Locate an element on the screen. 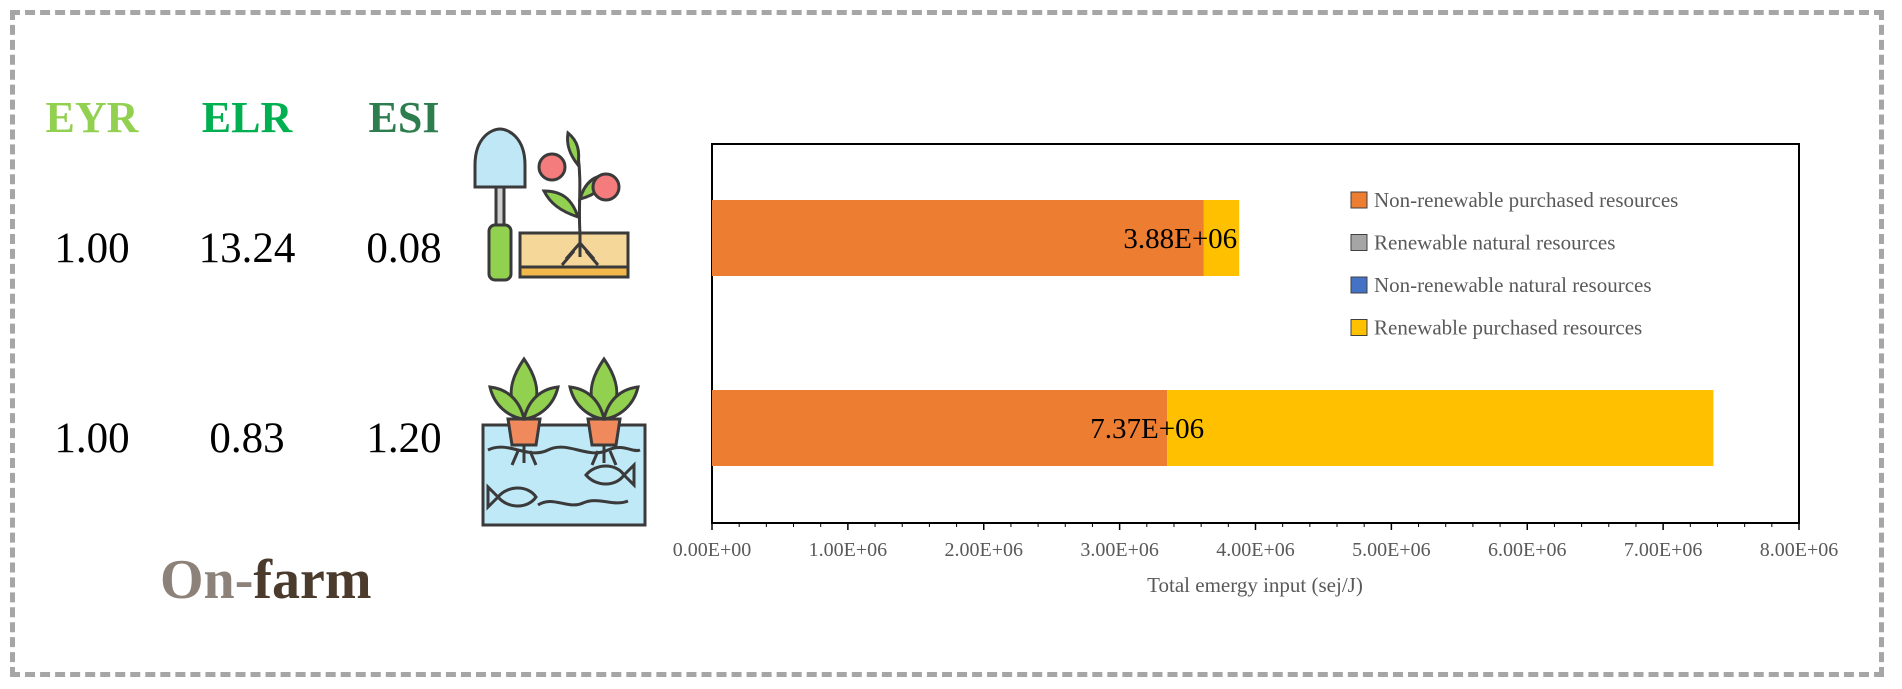  x-axis-label: Total emergy input (sej/J) is located at coordinates (1255, 585).